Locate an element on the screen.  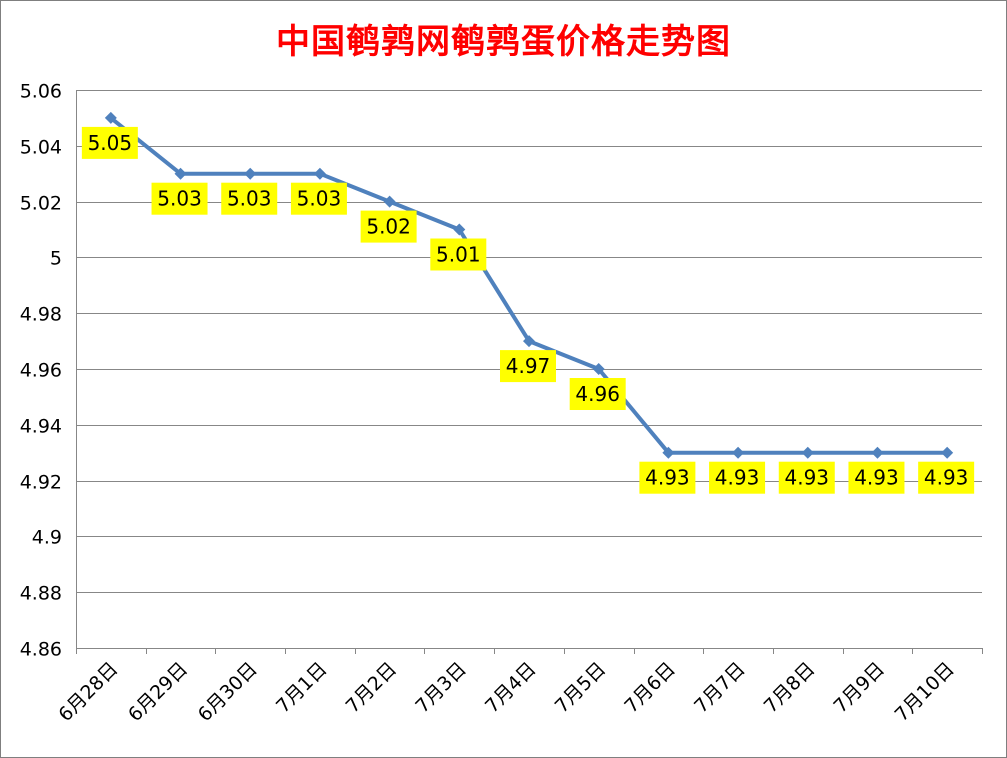
y-tick-label: 4.96 is located at coordinates (41, 371).